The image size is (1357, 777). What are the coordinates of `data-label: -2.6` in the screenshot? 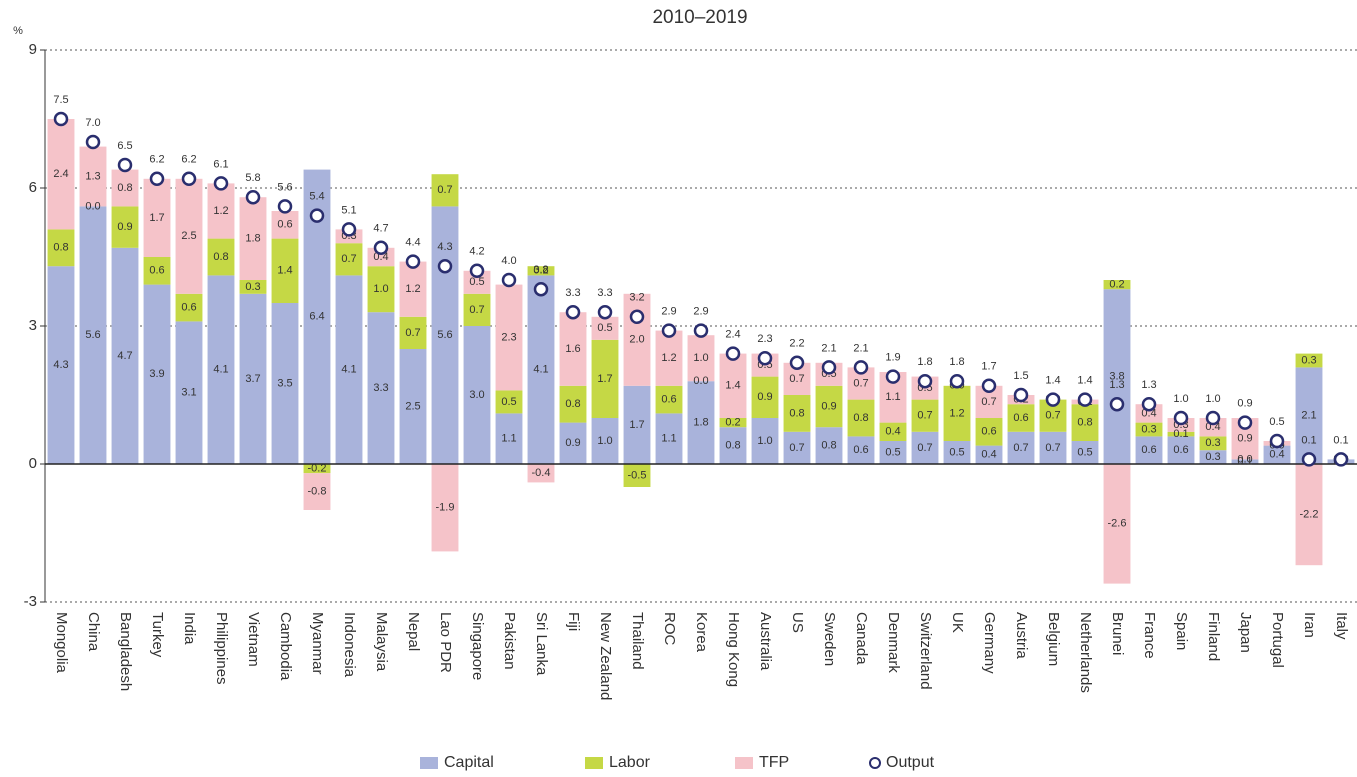 It's located at (1117, 524).